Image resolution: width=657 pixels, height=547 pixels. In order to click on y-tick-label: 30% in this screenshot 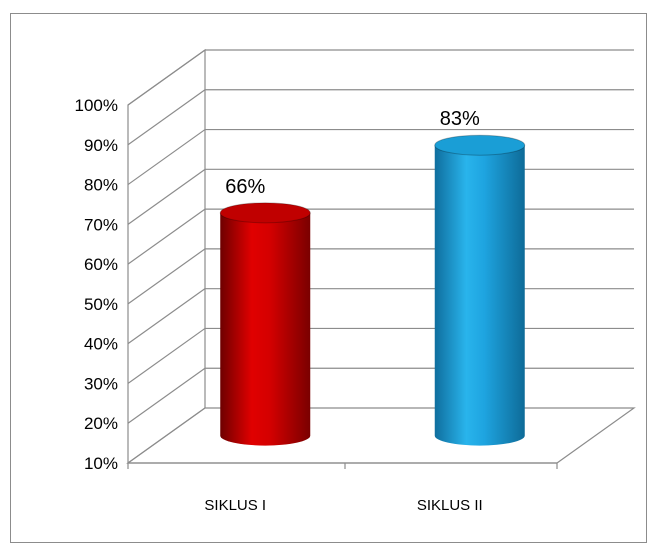, I will do `click(101, 383)`.